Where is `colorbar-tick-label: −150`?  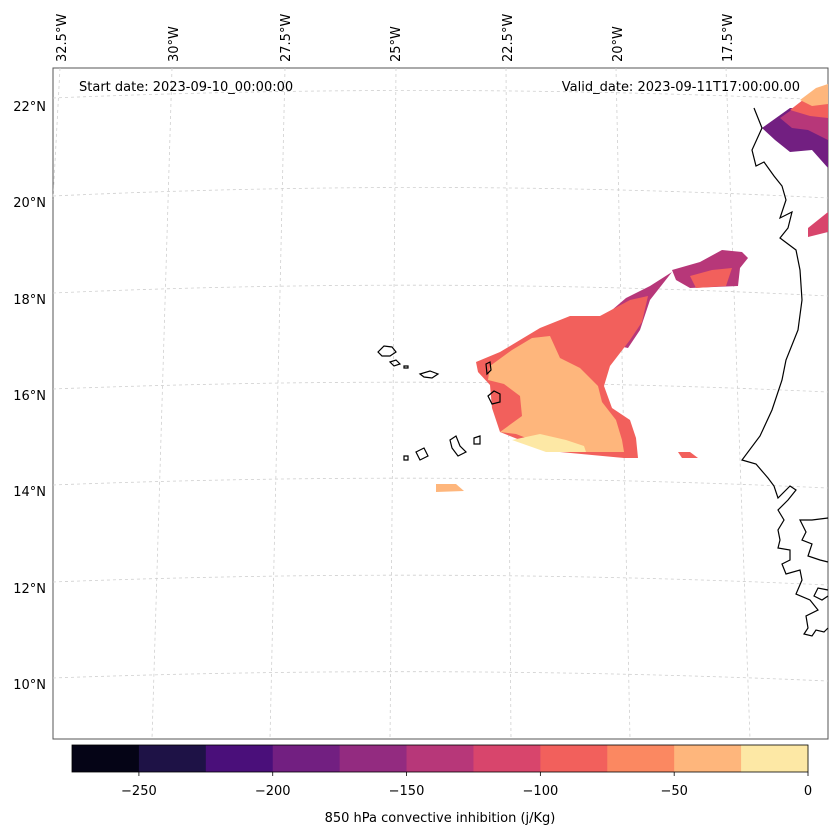 colorbar-tick-label: −150 is located at coordinates (407, 791).